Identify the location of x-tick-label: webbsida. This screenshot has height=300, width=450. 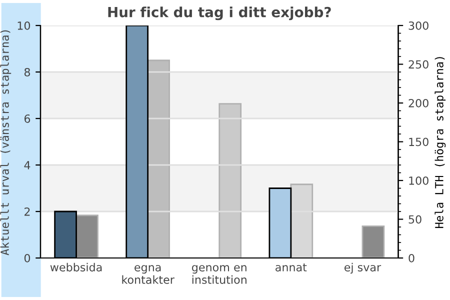
(76, 267).